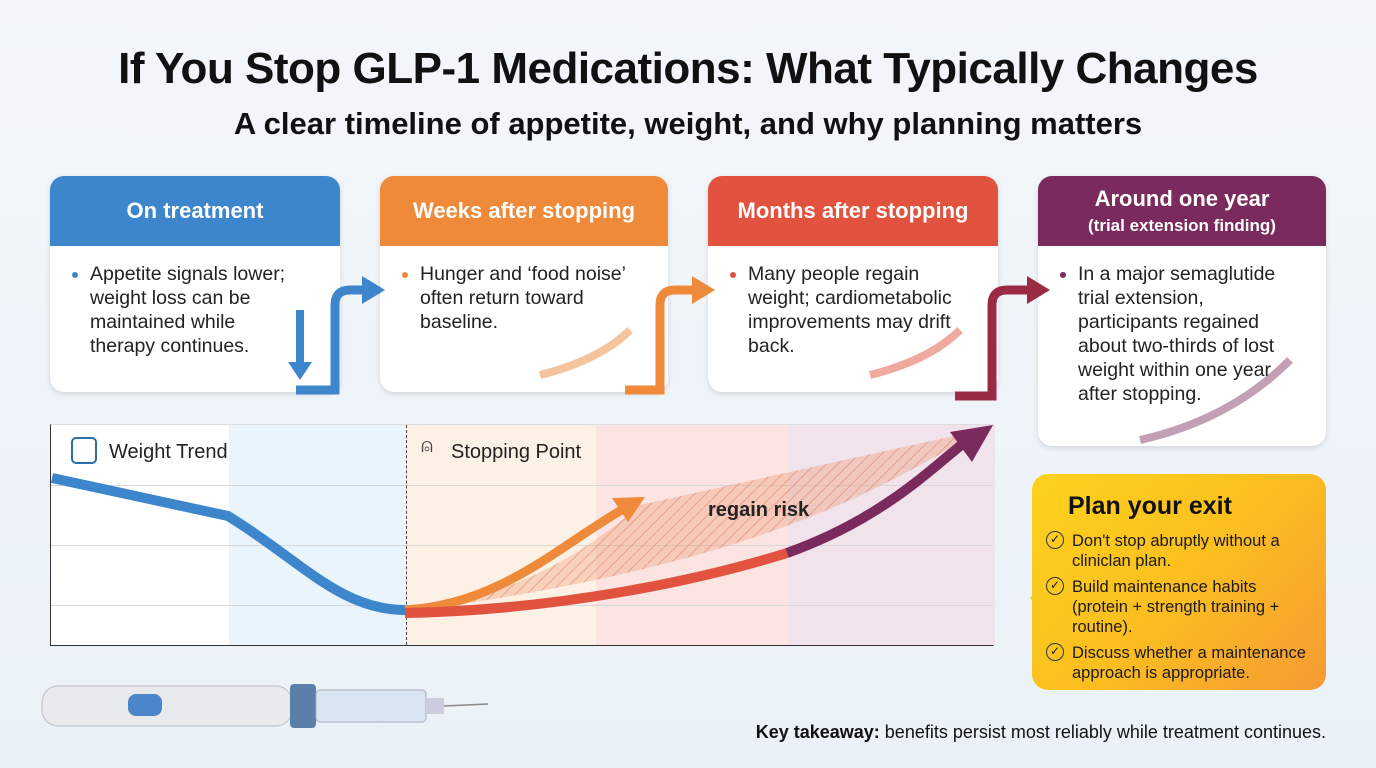  I want to click on stopping-point-line, so click(406, 535).